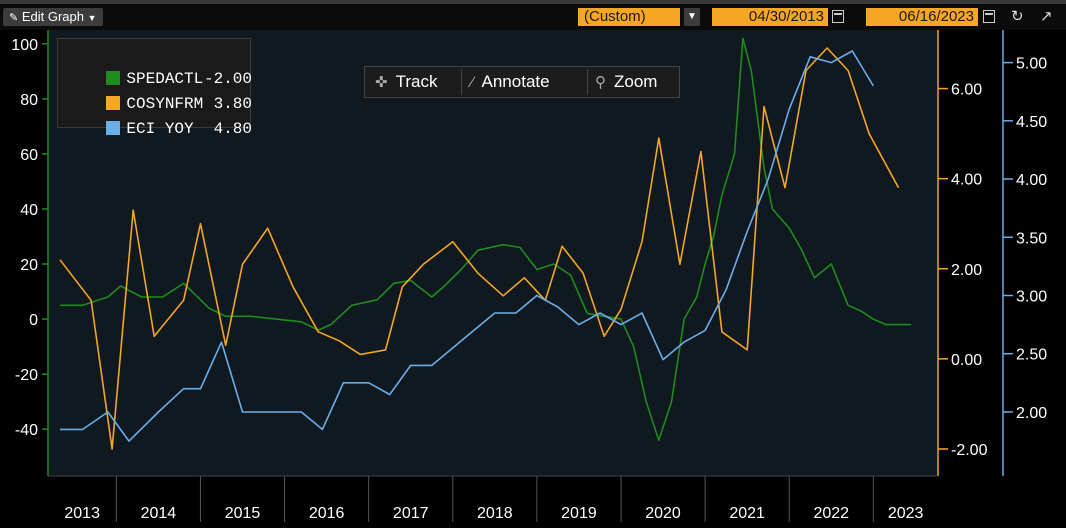 This screenshot has width=1066, height=528. What do you see at coordinates (1031, 122) in the screenshot?
I see `right-axis-eci-tick-label: 4.50` at bounding box center [1031, 122].